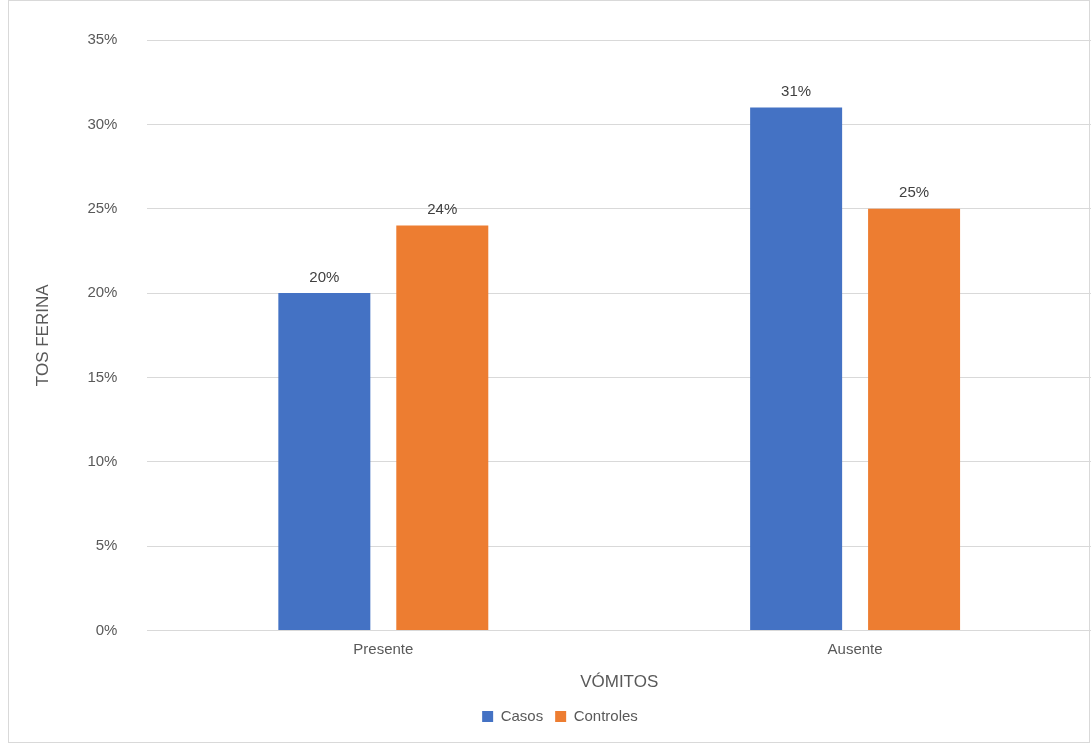  I want to click on y-tick-label: 15%, so click(102, 376).